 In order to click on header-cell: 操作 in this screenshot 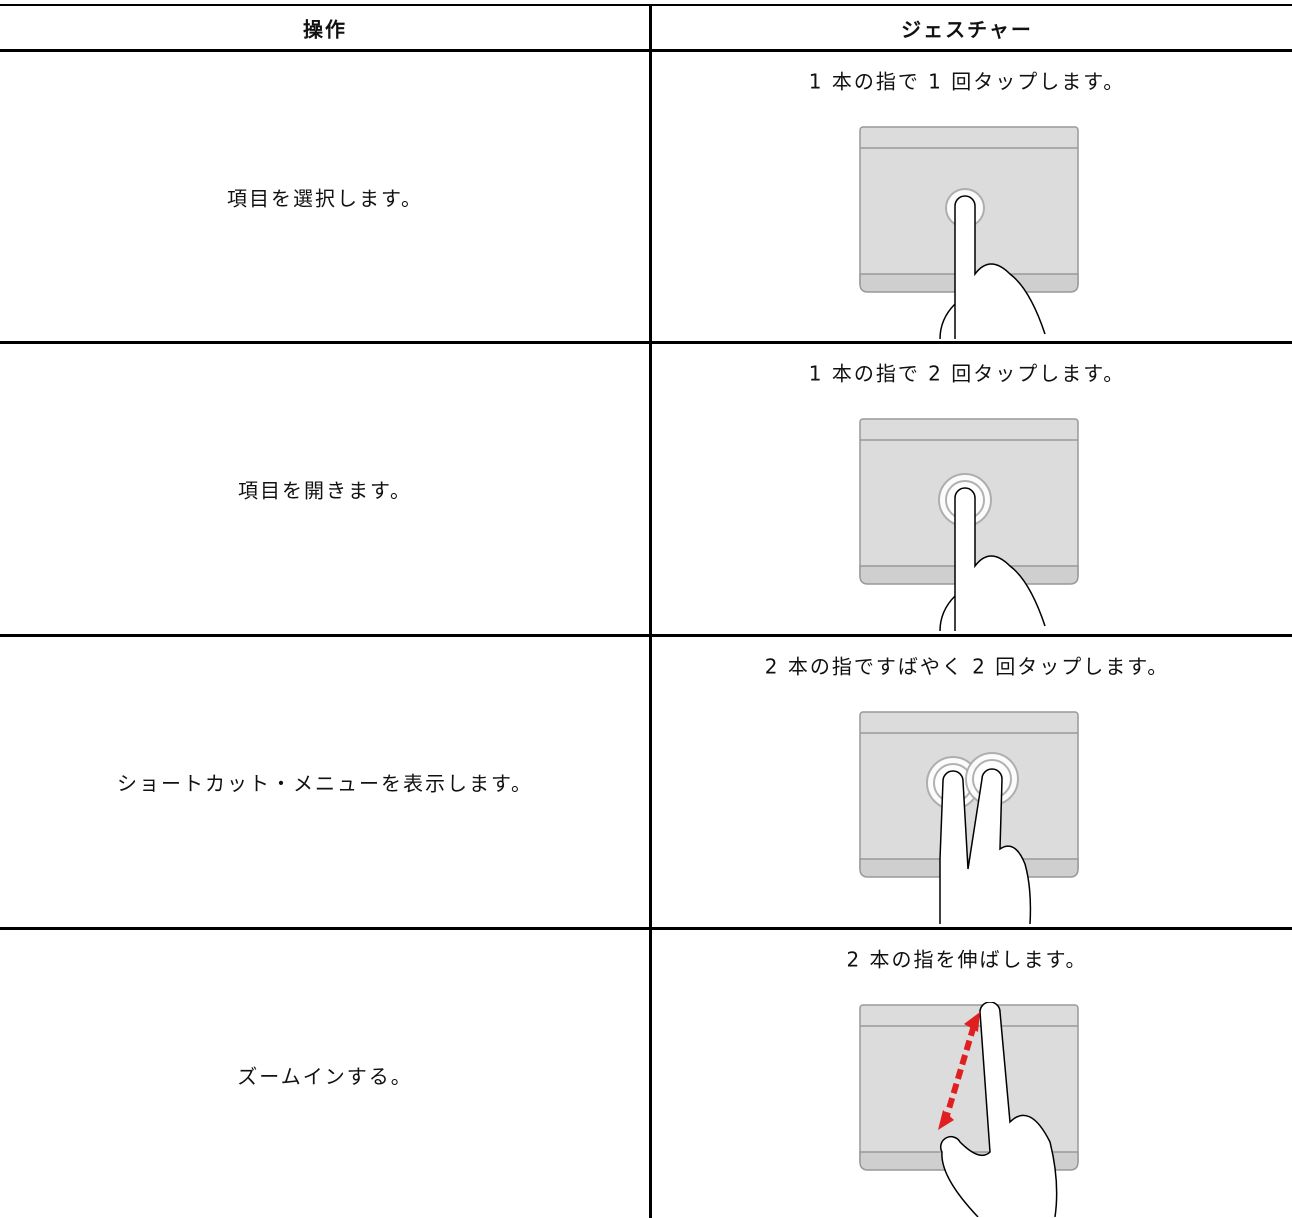, I will do `click(325, 29)`.